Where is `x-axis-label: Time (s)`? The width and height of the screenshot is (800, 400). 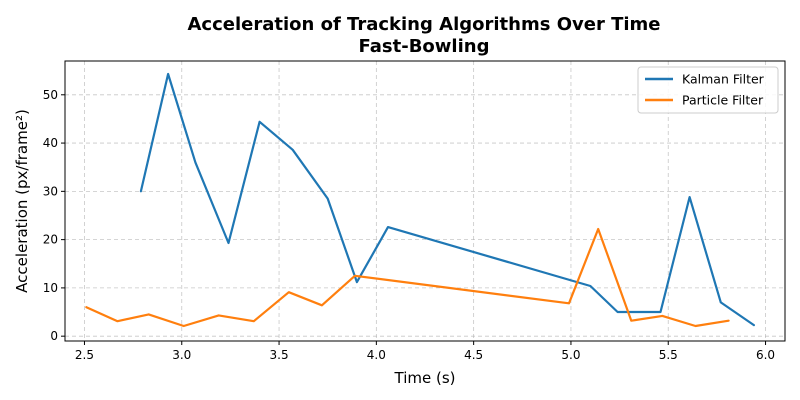
x-axis-label: Time (s) is located at coordinates (425, 378).